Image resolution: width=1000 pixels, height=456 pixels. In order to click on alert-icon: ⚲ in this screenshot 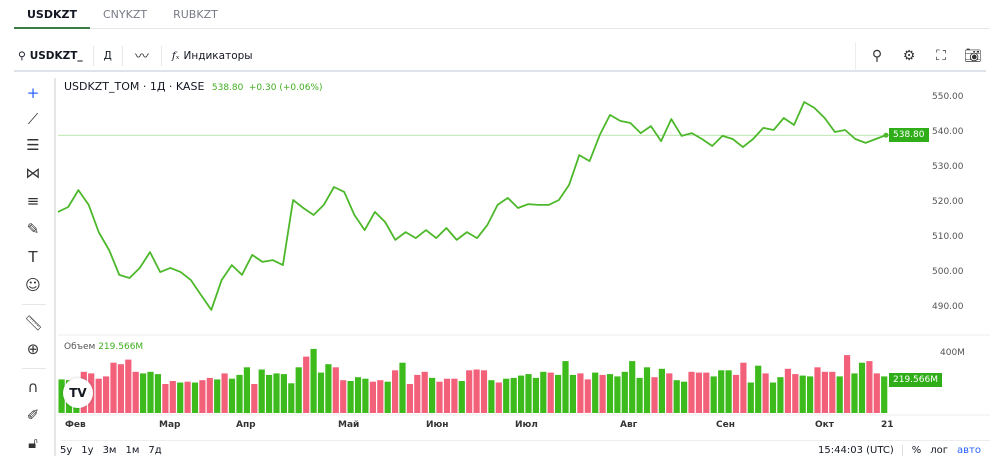, I will do `click(877, 56)`.